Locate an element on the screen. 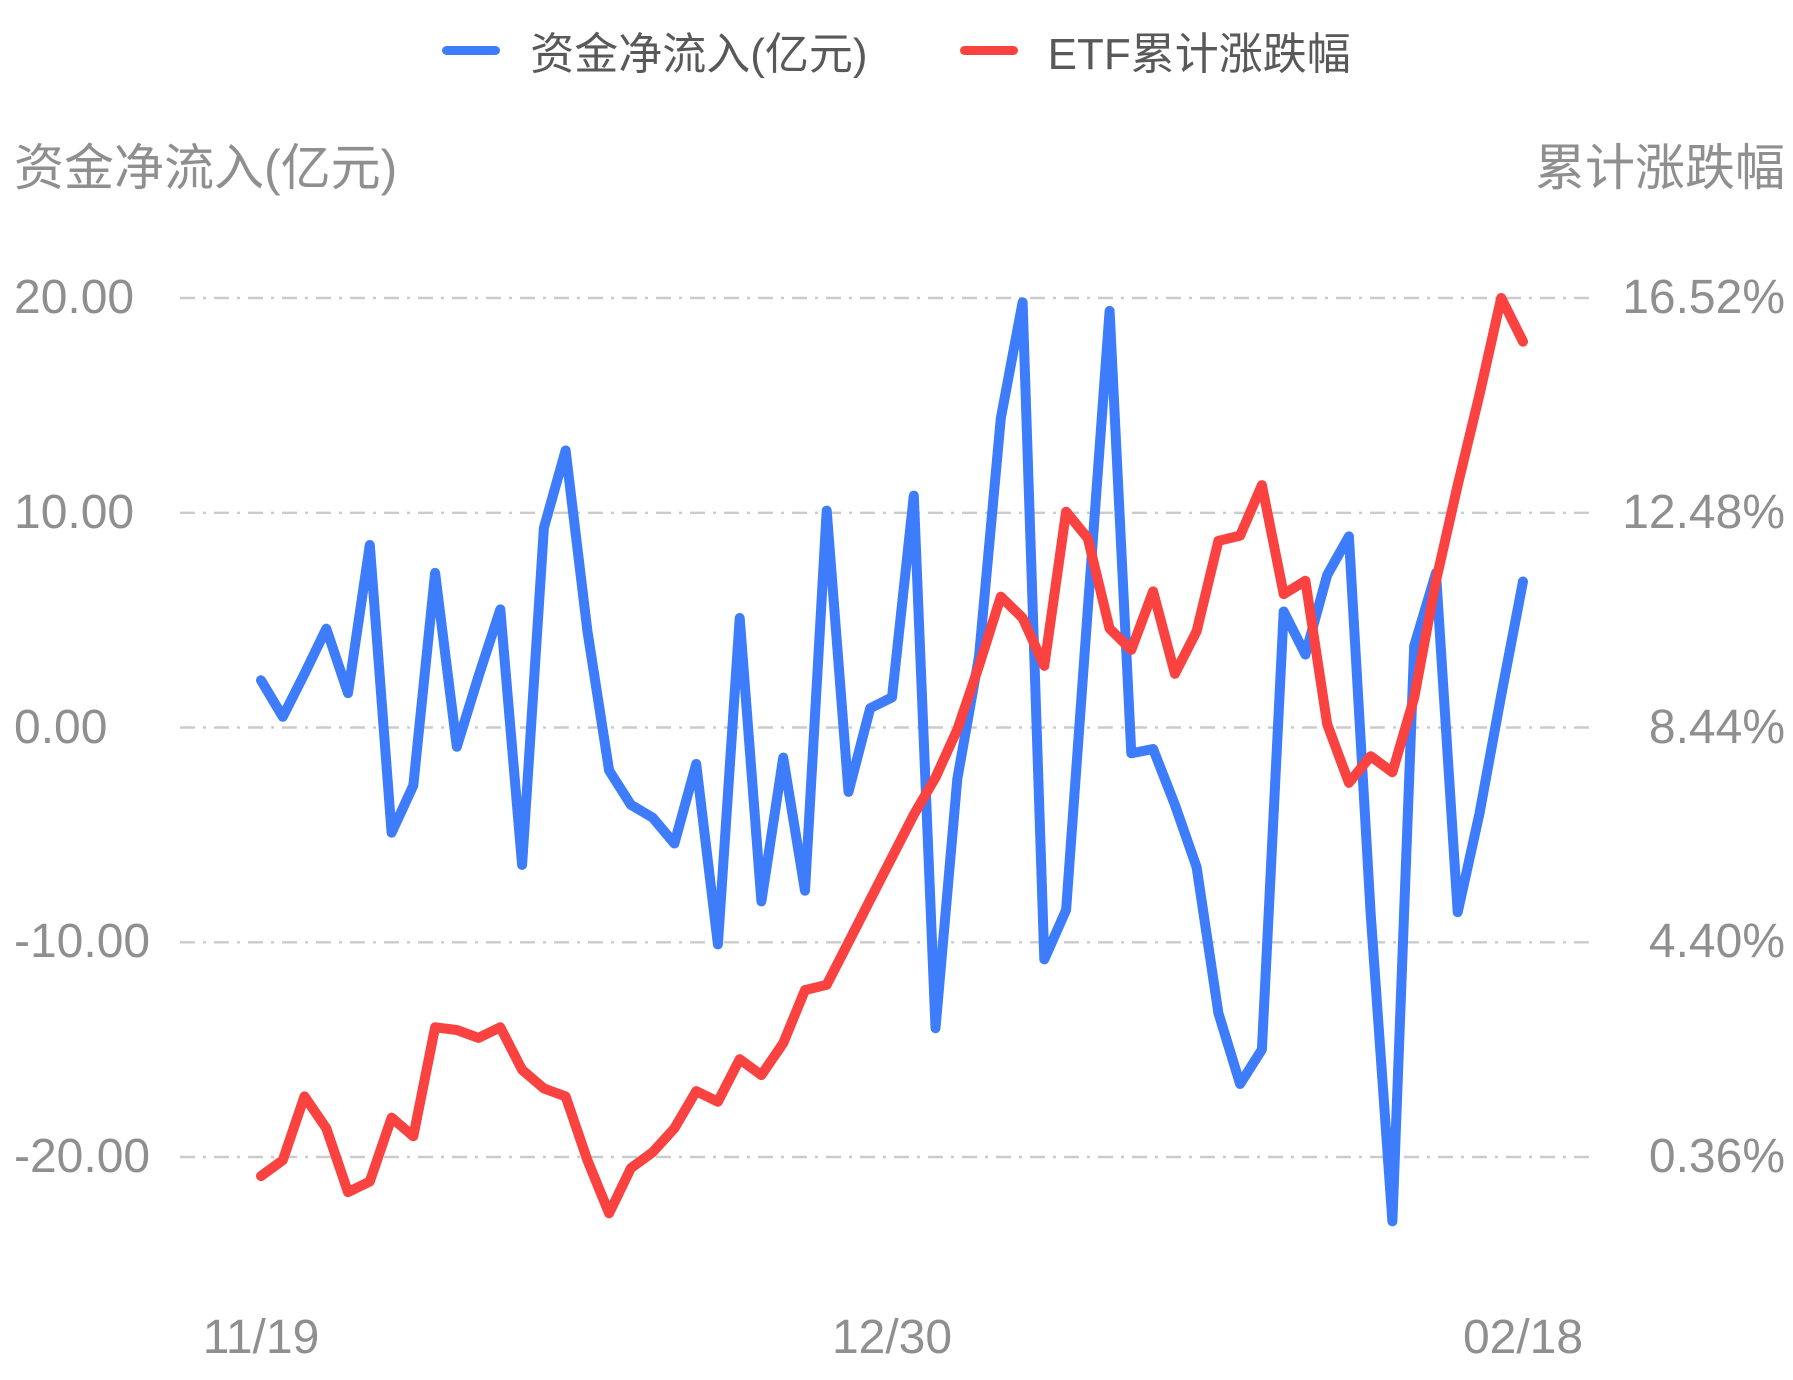 The width and height of the screenshot is (1793, 1380). x-tick-02-18: 02/18 is located at coordinates (1523, 1337).